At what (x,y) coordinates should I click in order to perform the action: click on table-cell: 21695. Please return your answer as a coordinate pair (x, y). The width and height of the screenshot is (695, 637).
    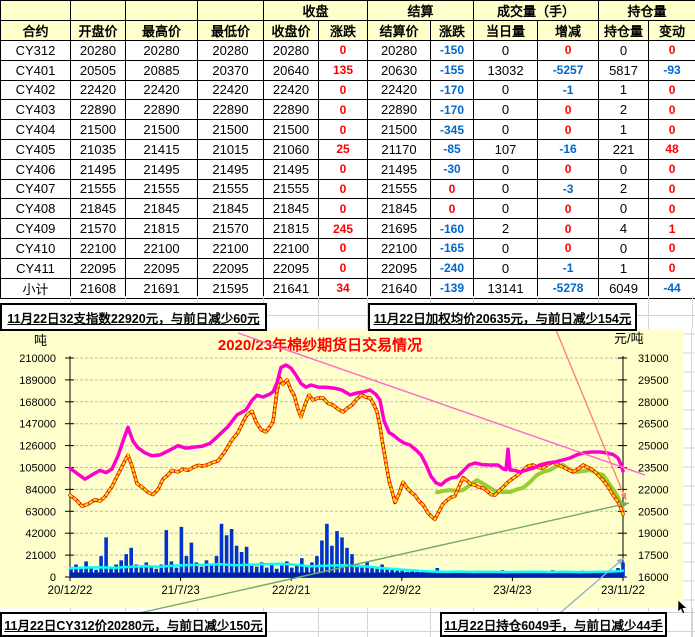
    Looking at the image, I should click on (399, 228).